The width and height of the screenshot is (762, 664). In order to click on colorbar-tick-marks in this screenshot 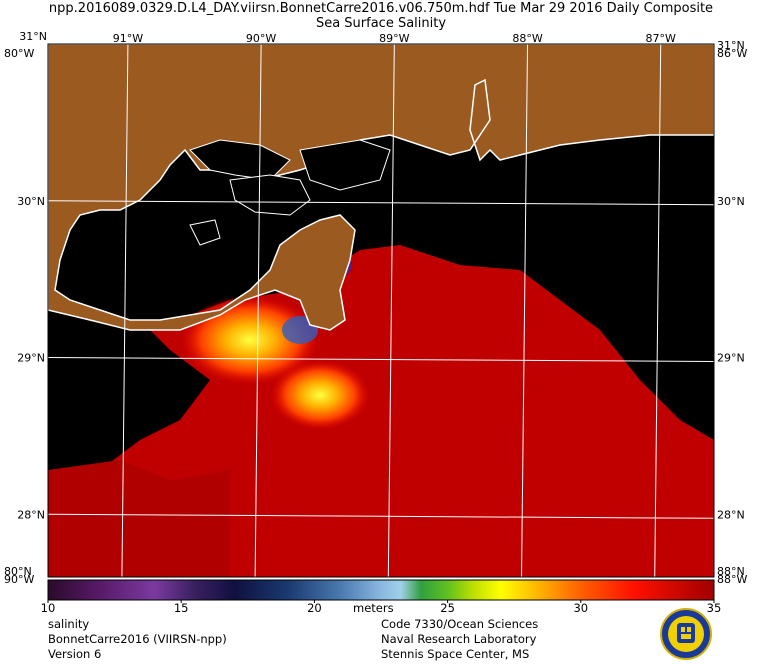, I will do `click(381, 601)`.